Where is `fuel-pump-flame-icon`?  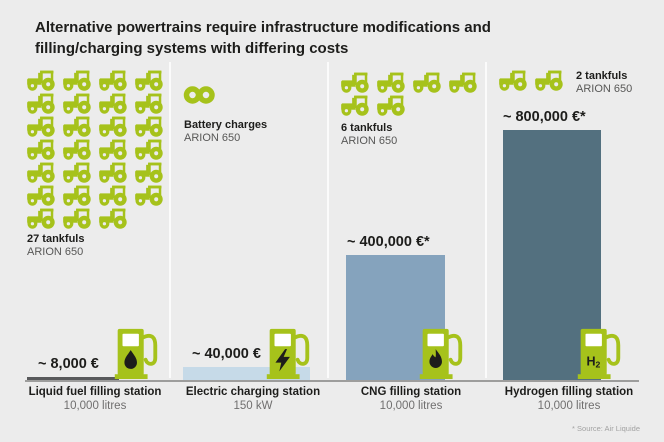 fuel-pump-flame-icon is located at coordinates (441, 354).